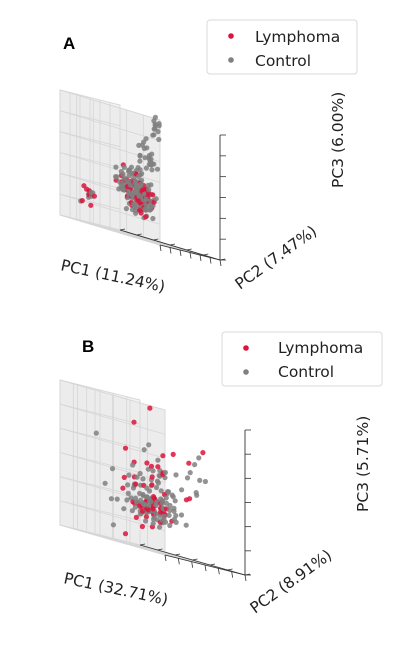  I want to click on panel-a-xlabel: PC1 (11.24%), so click(113, 276).